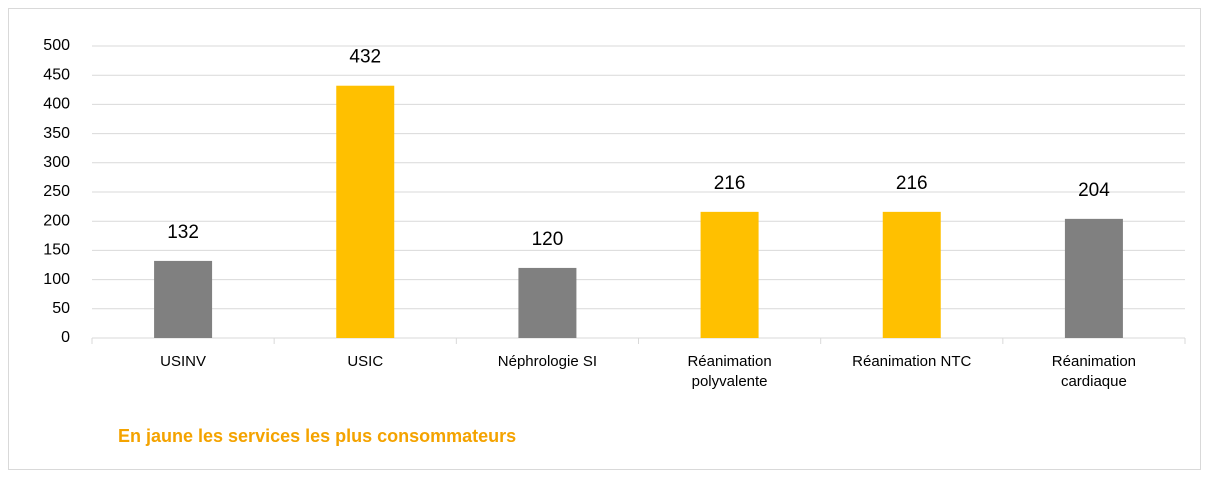  Describe the element at coordinates (547, 361) in the screenshot. I see `x-tick-label: Néphrologie SI` at that location.